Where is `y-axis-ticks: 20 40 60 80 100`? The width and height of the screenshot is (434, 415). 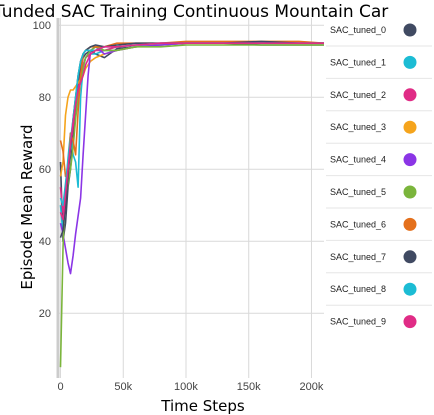 y-axis-ticks: 20 40 60 80 100 is located at coordinates (42, 170).